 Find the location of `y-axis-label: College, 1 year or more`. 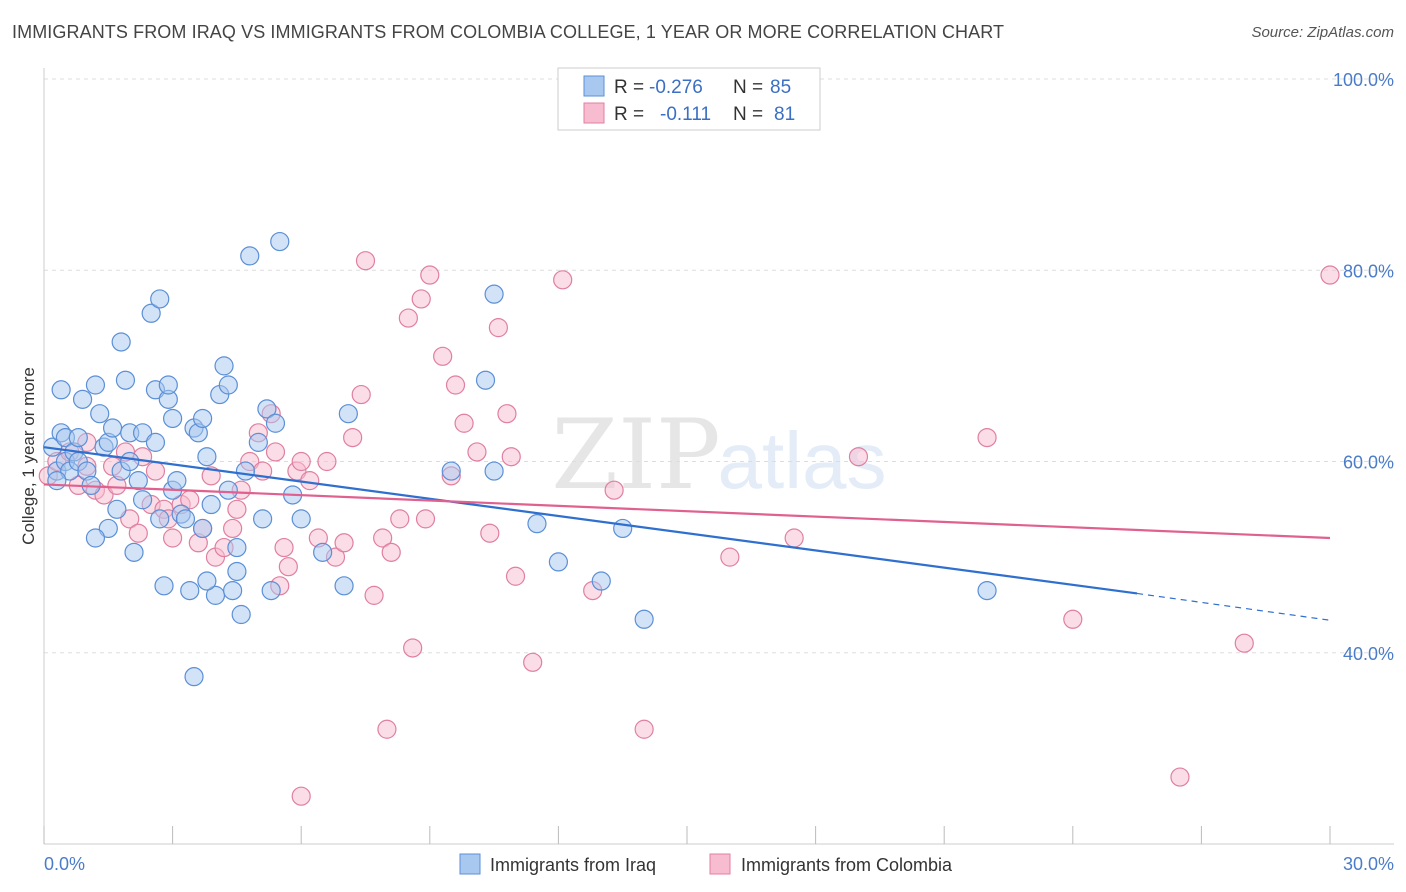

y-axis-label: College, 1 year or more is located at coordinates (28, 456).